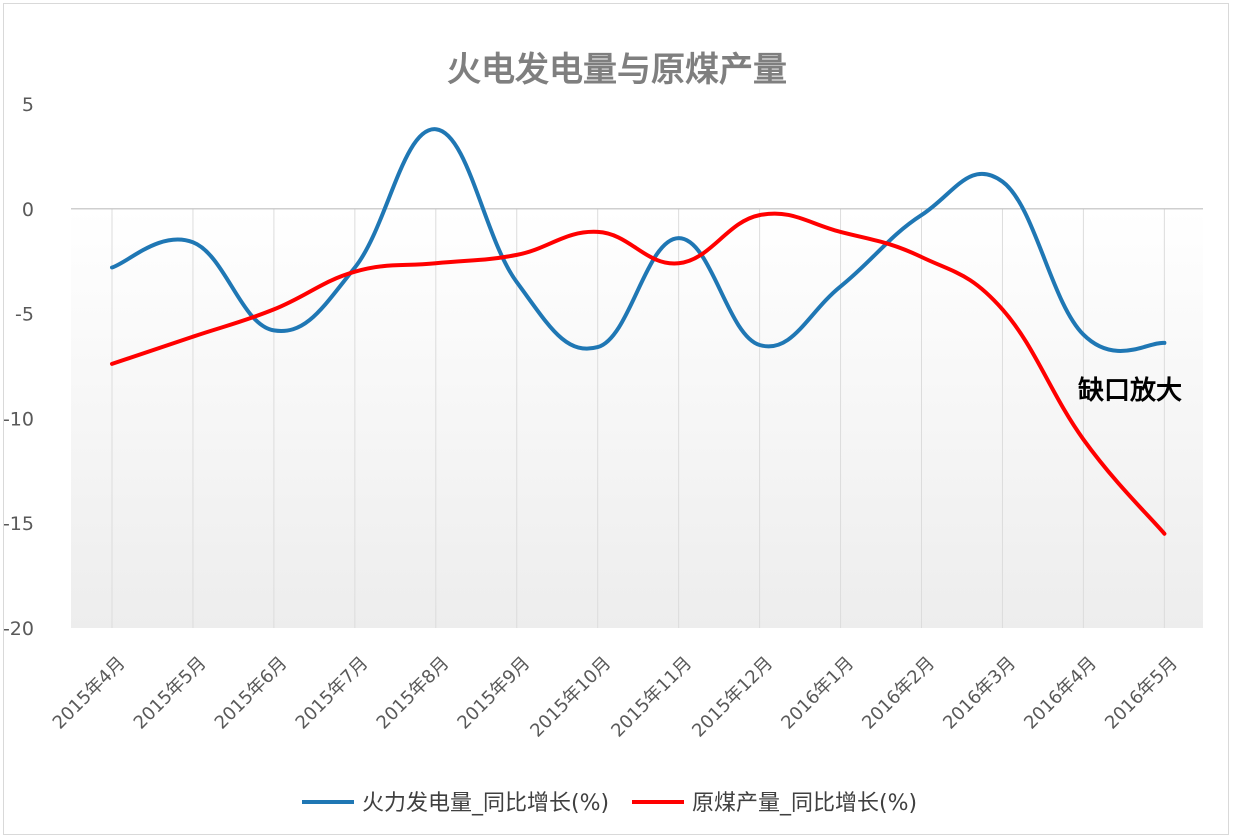 Image resolution: width=1234 pixels, height=840 pixels. I want to click on legend-label-1: 火力发电量_同比增长(%), so click(485, 803).